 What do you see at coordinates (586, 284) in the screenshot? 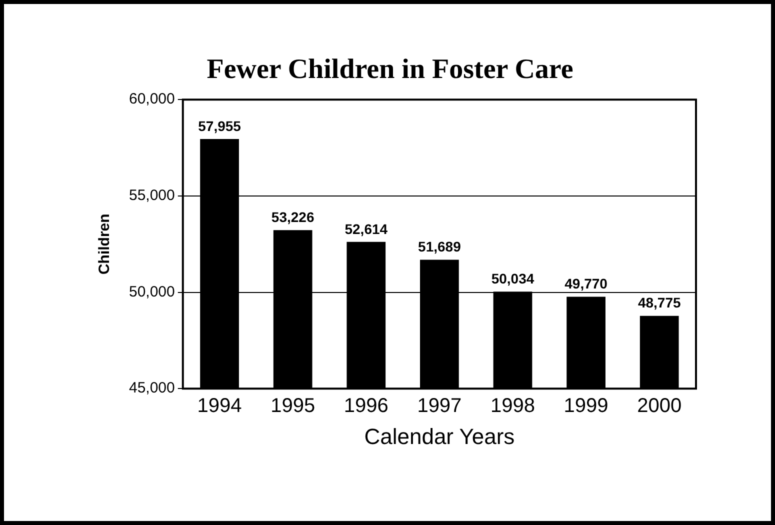
I see `data-label: 49,770` at bounding box center [586, 284].